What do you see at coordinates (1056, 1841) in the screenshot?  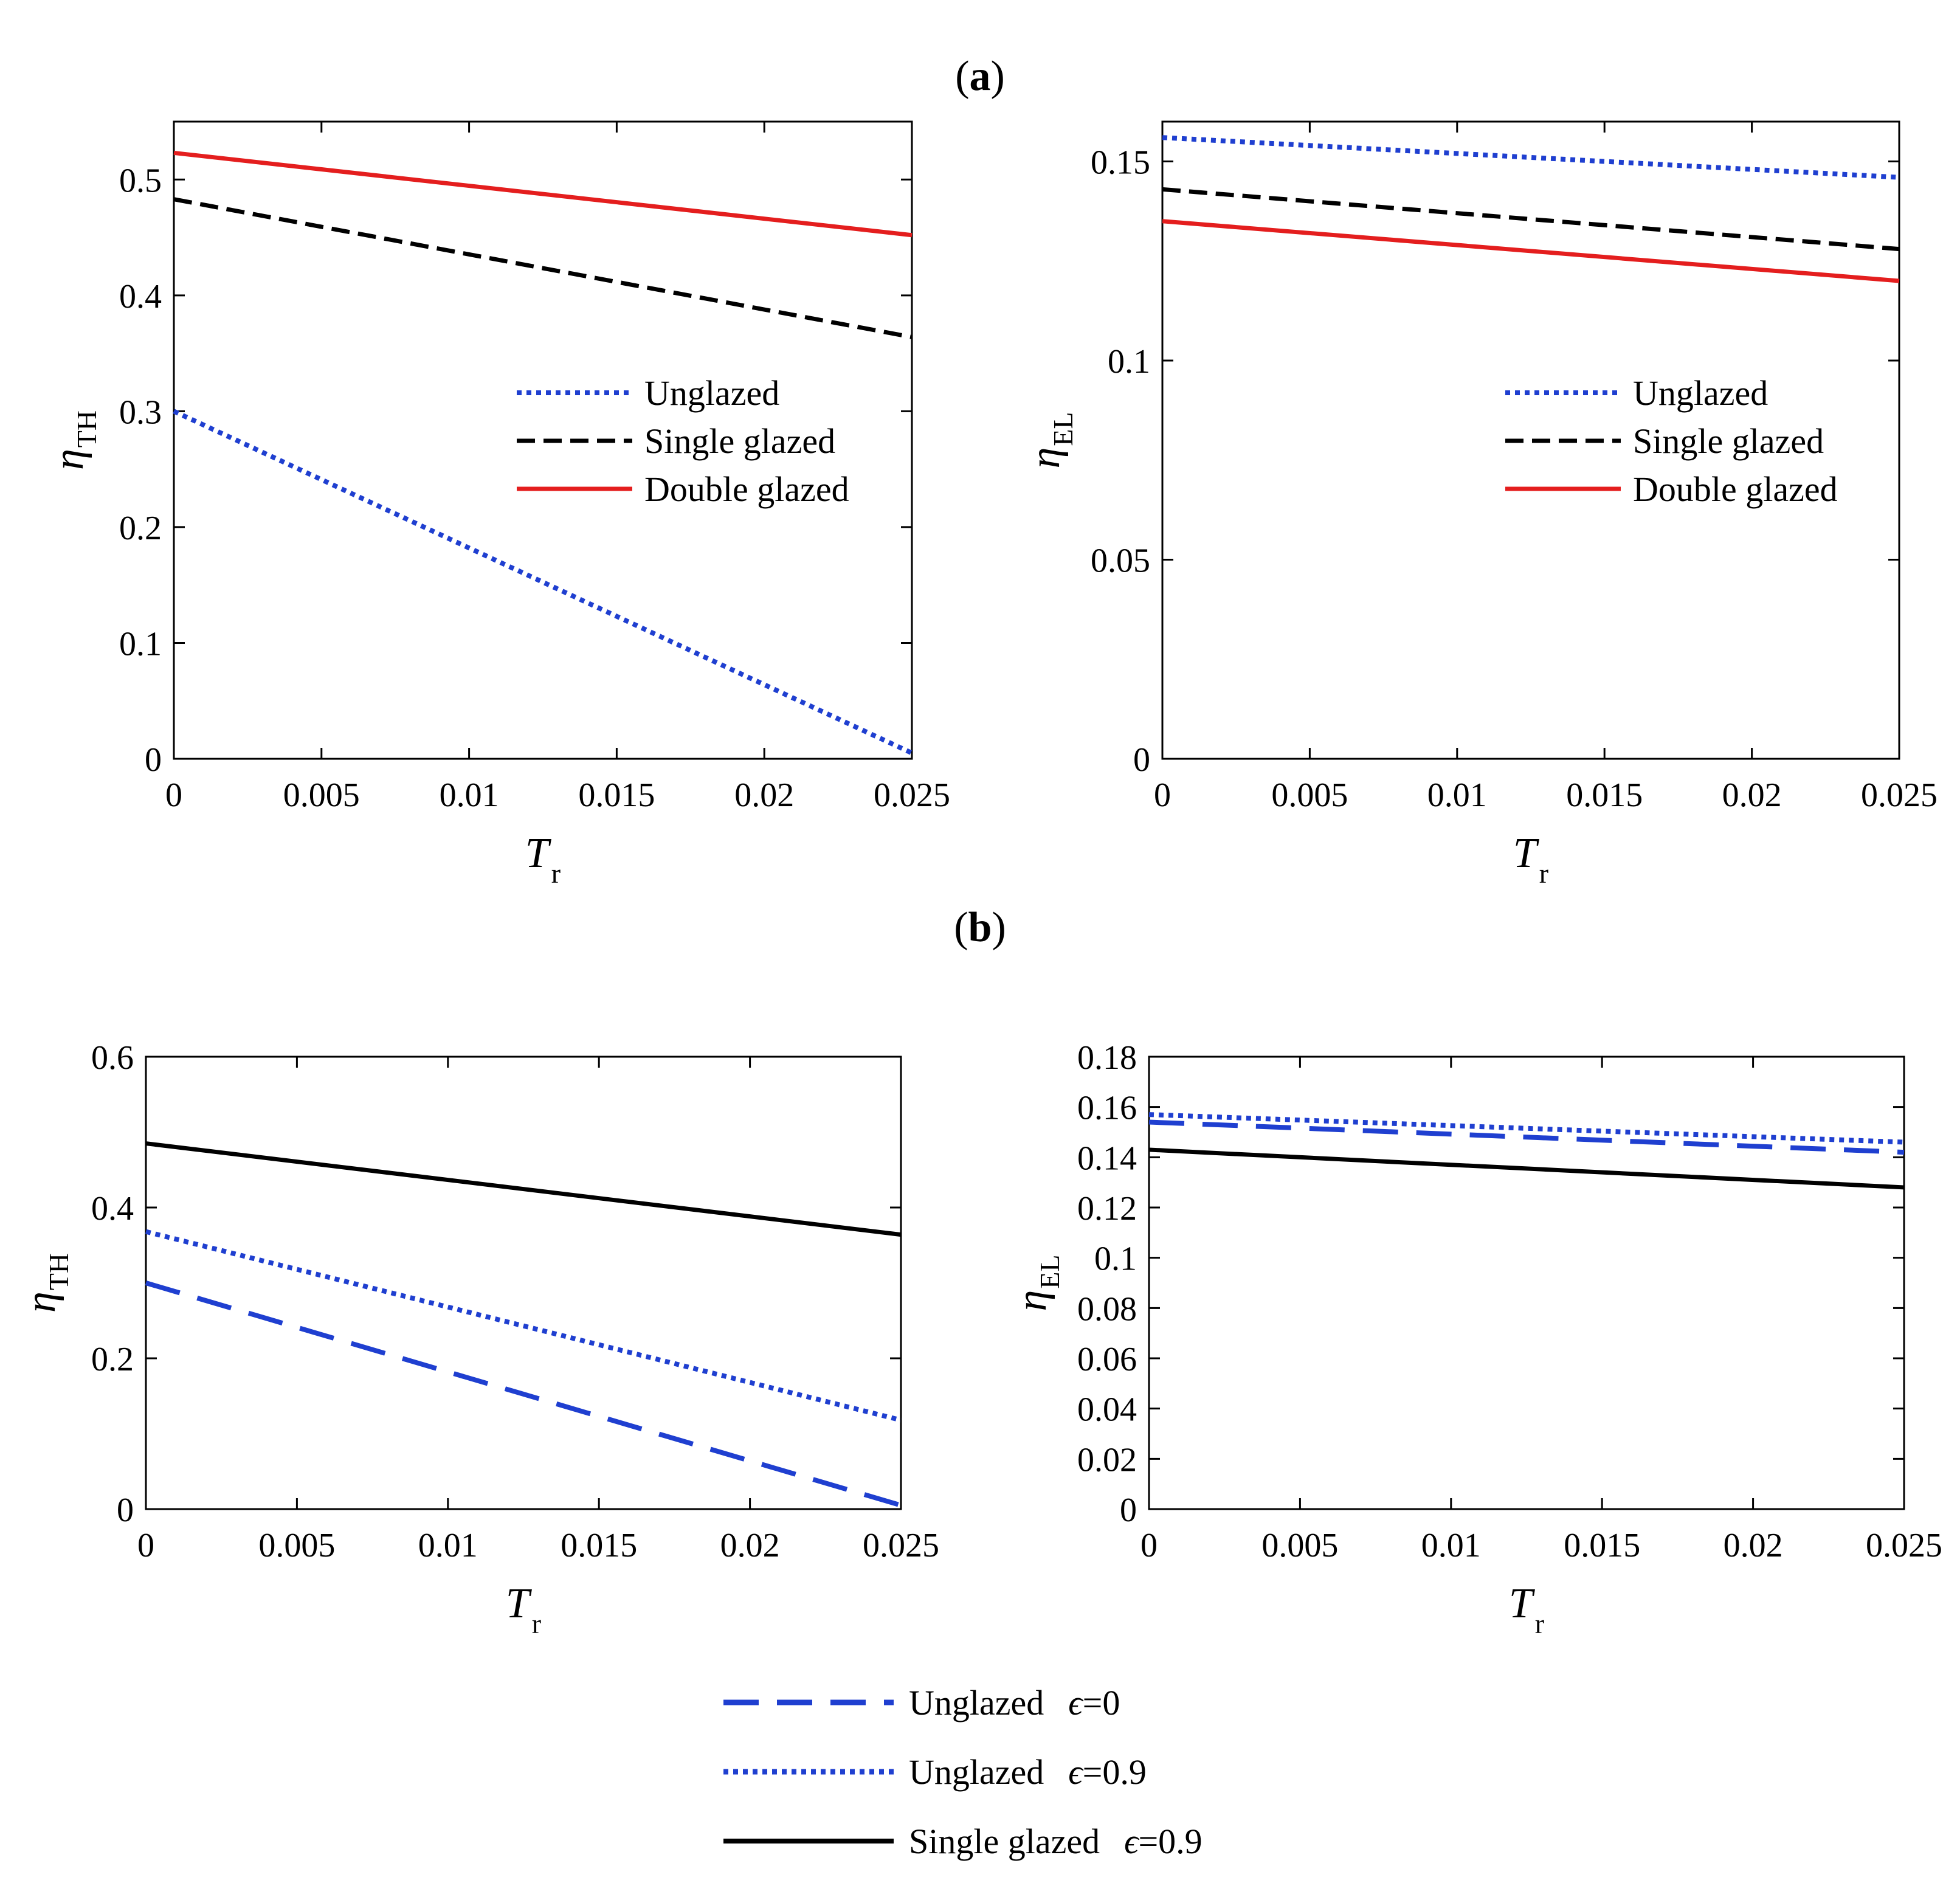 I see `legend-label: Single glazed ϵ=0.9` at bounding box center [1056, 1841].